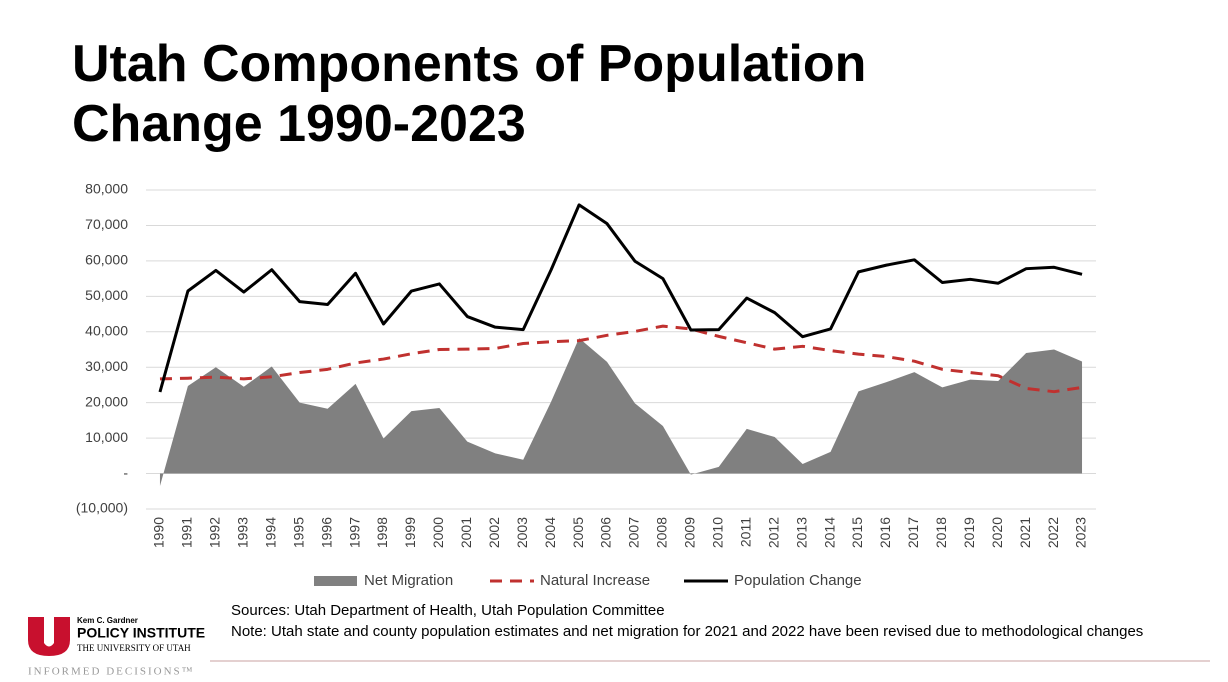 This screenshot has height=682, width=1228. What do you see at coordinates (242, 532) in the screenshot?
I see `x-tick-label: 1993` at bounding box center [242, 532].